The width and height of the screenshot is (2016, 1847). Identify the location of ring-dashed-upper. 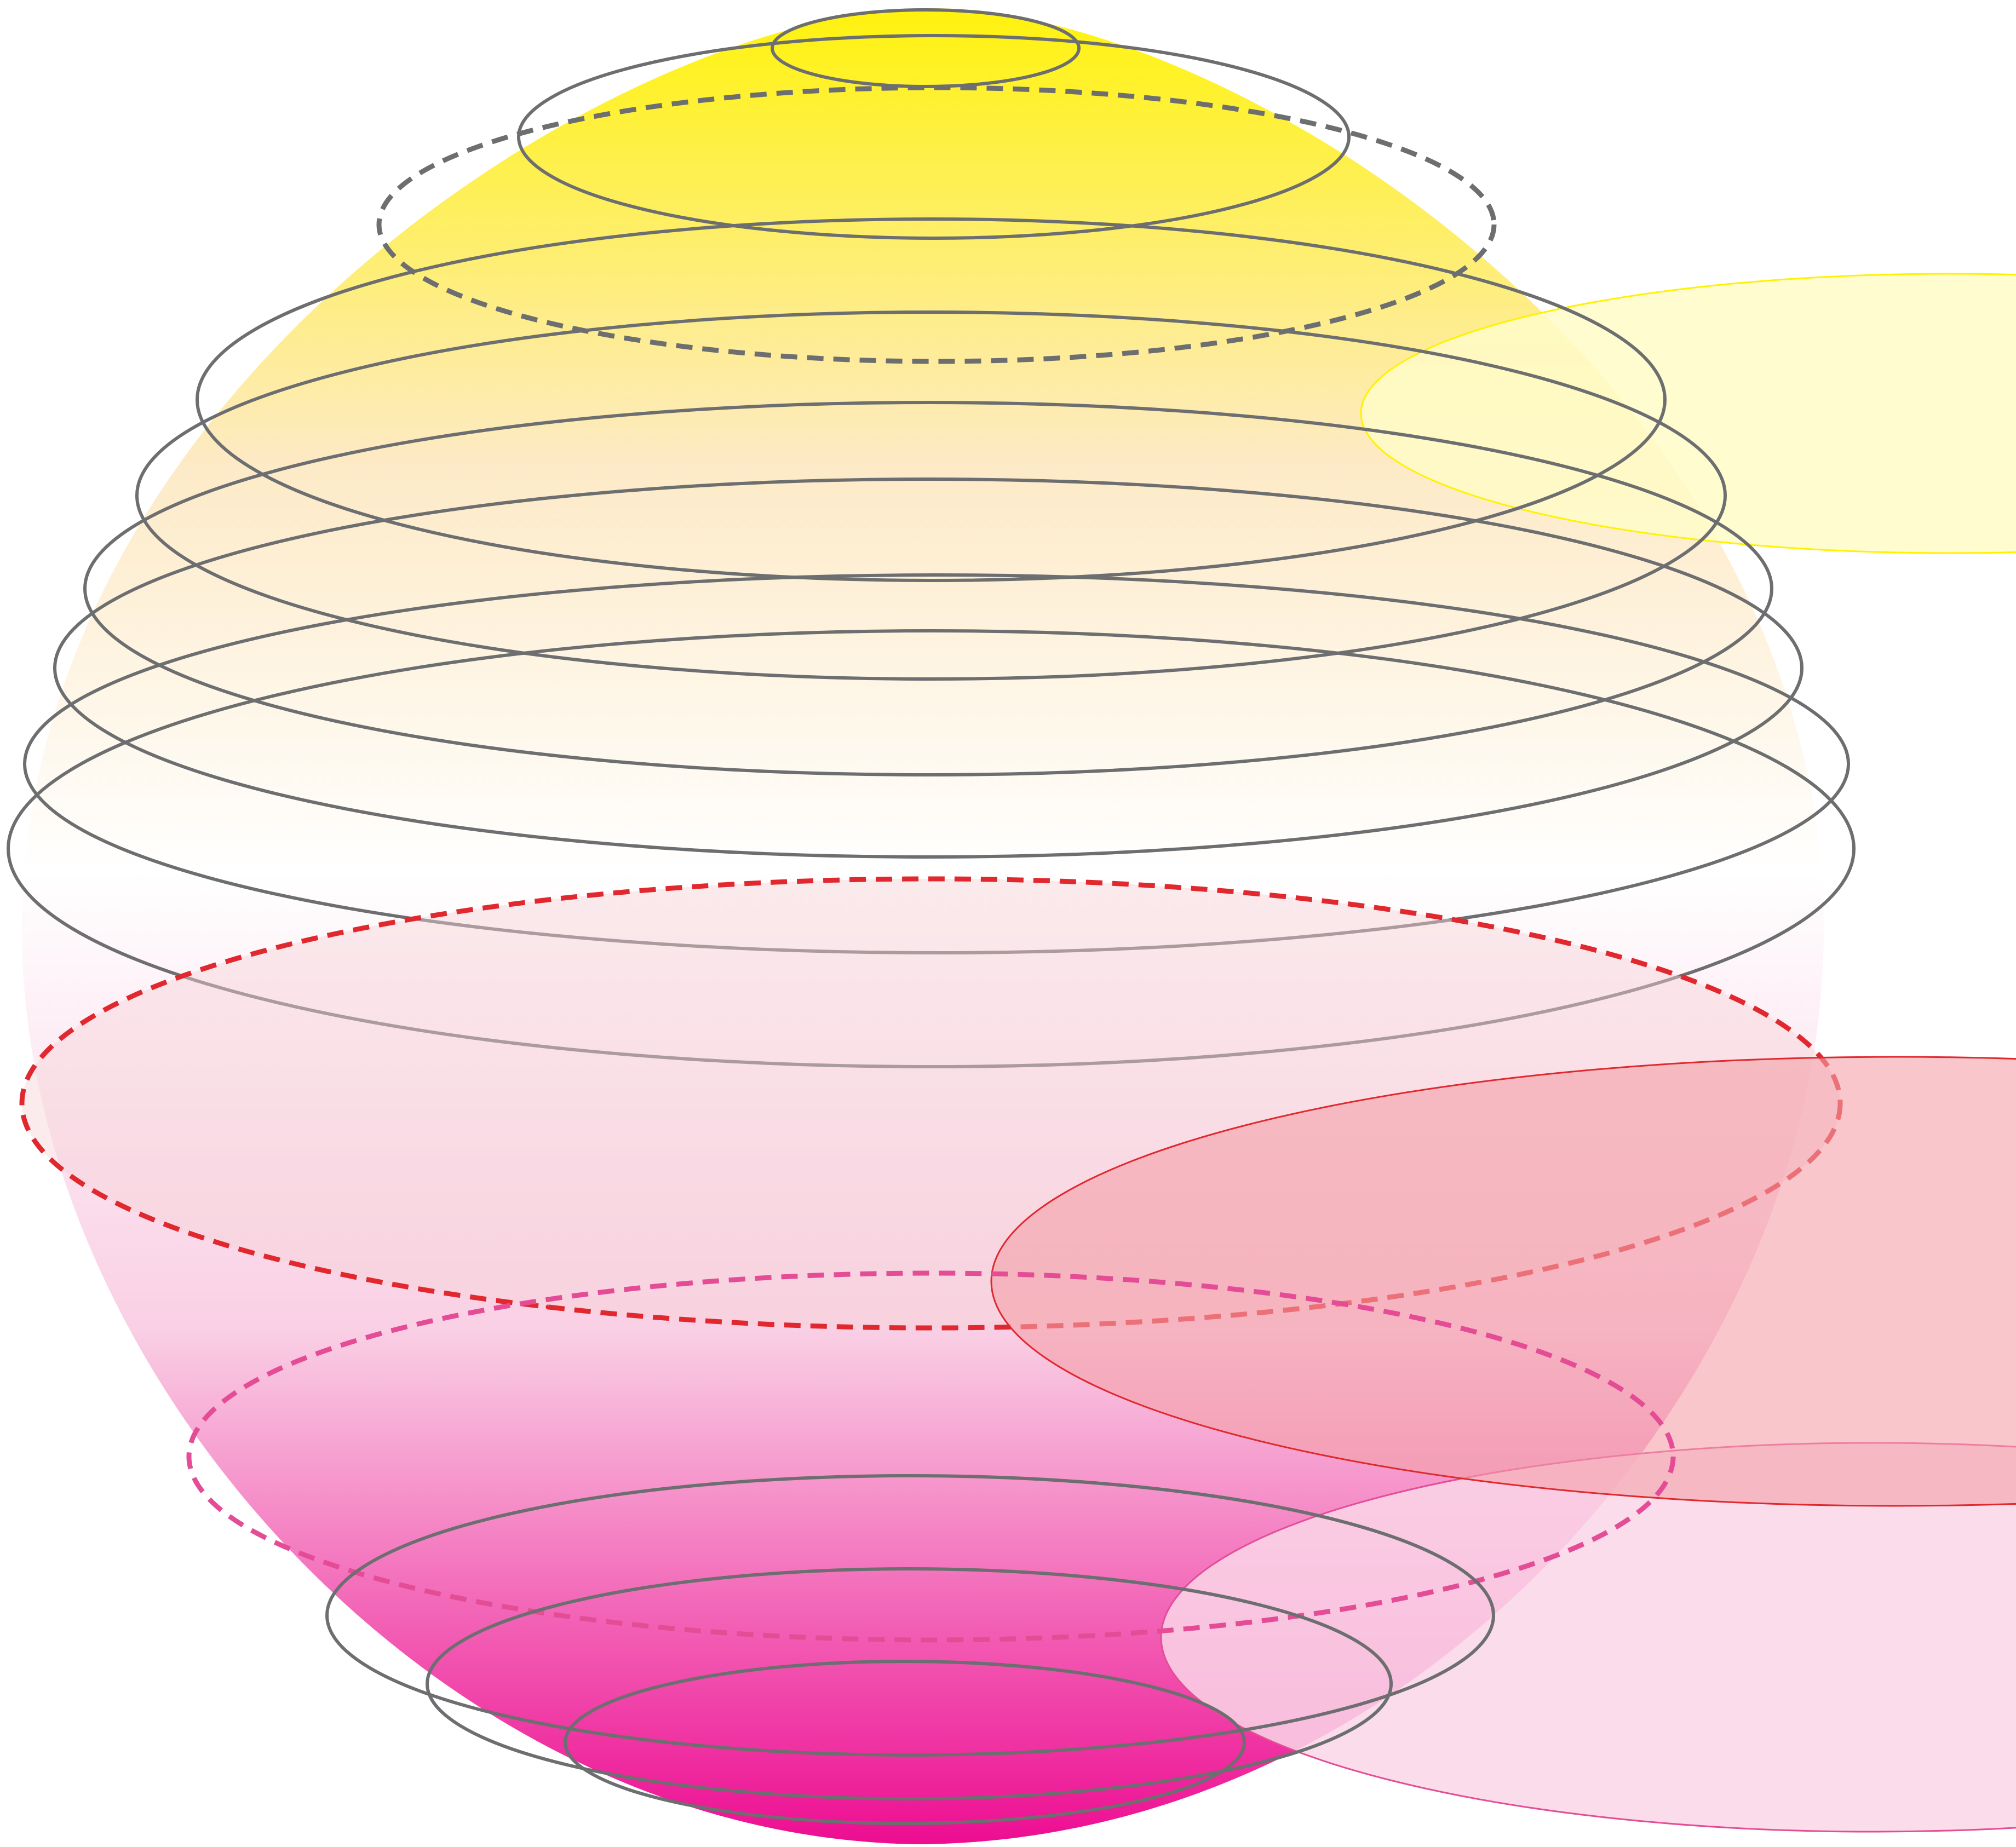
(936, 225).